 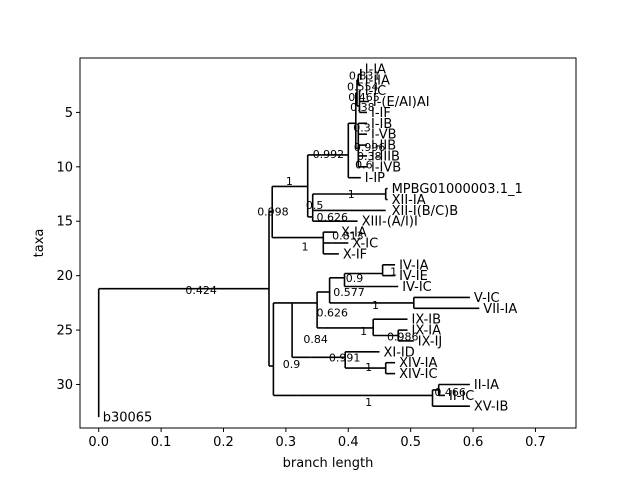 What do you see at coordinates (128, 418) in the screenshot?
I see `leaf-label: b30065` at bounding box center [128, 418].